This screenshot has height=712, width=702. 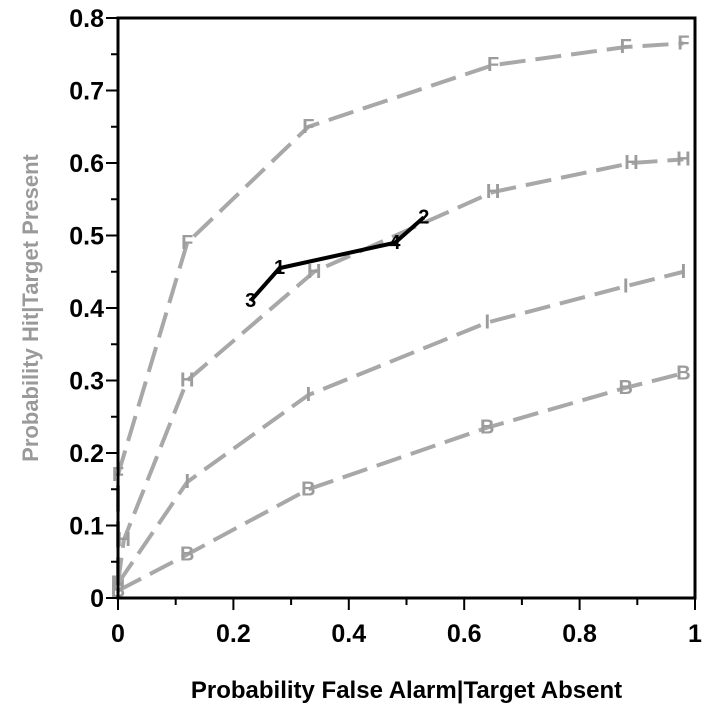 I want to click on y-tick-label: 0.6, so click(x=86, y=164).